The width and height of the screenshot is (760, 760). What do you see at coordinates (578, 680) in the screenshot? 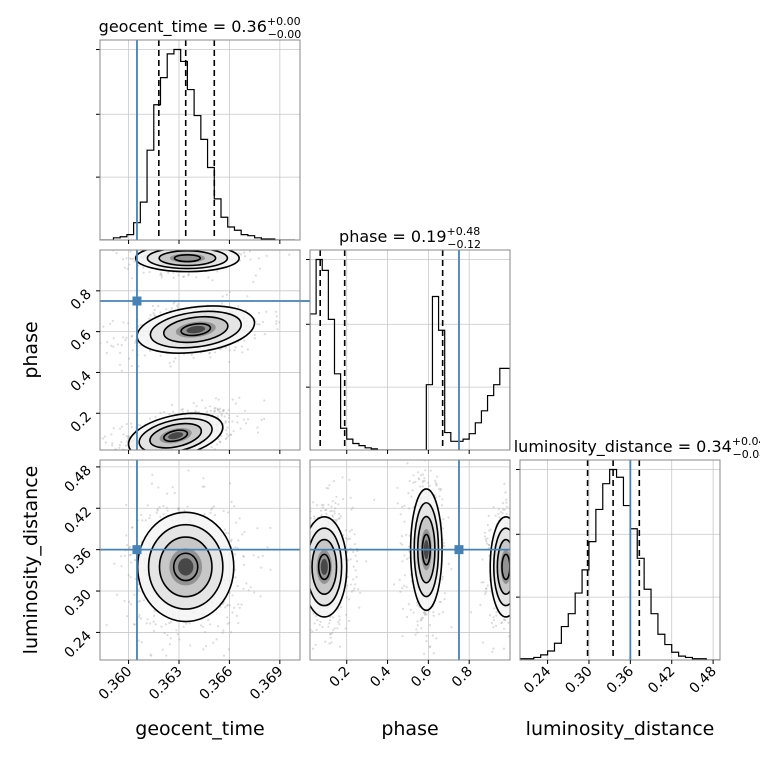
I see `xtick-label-luminosity_distance-1: 0.30` at bounding box center [578, 680].